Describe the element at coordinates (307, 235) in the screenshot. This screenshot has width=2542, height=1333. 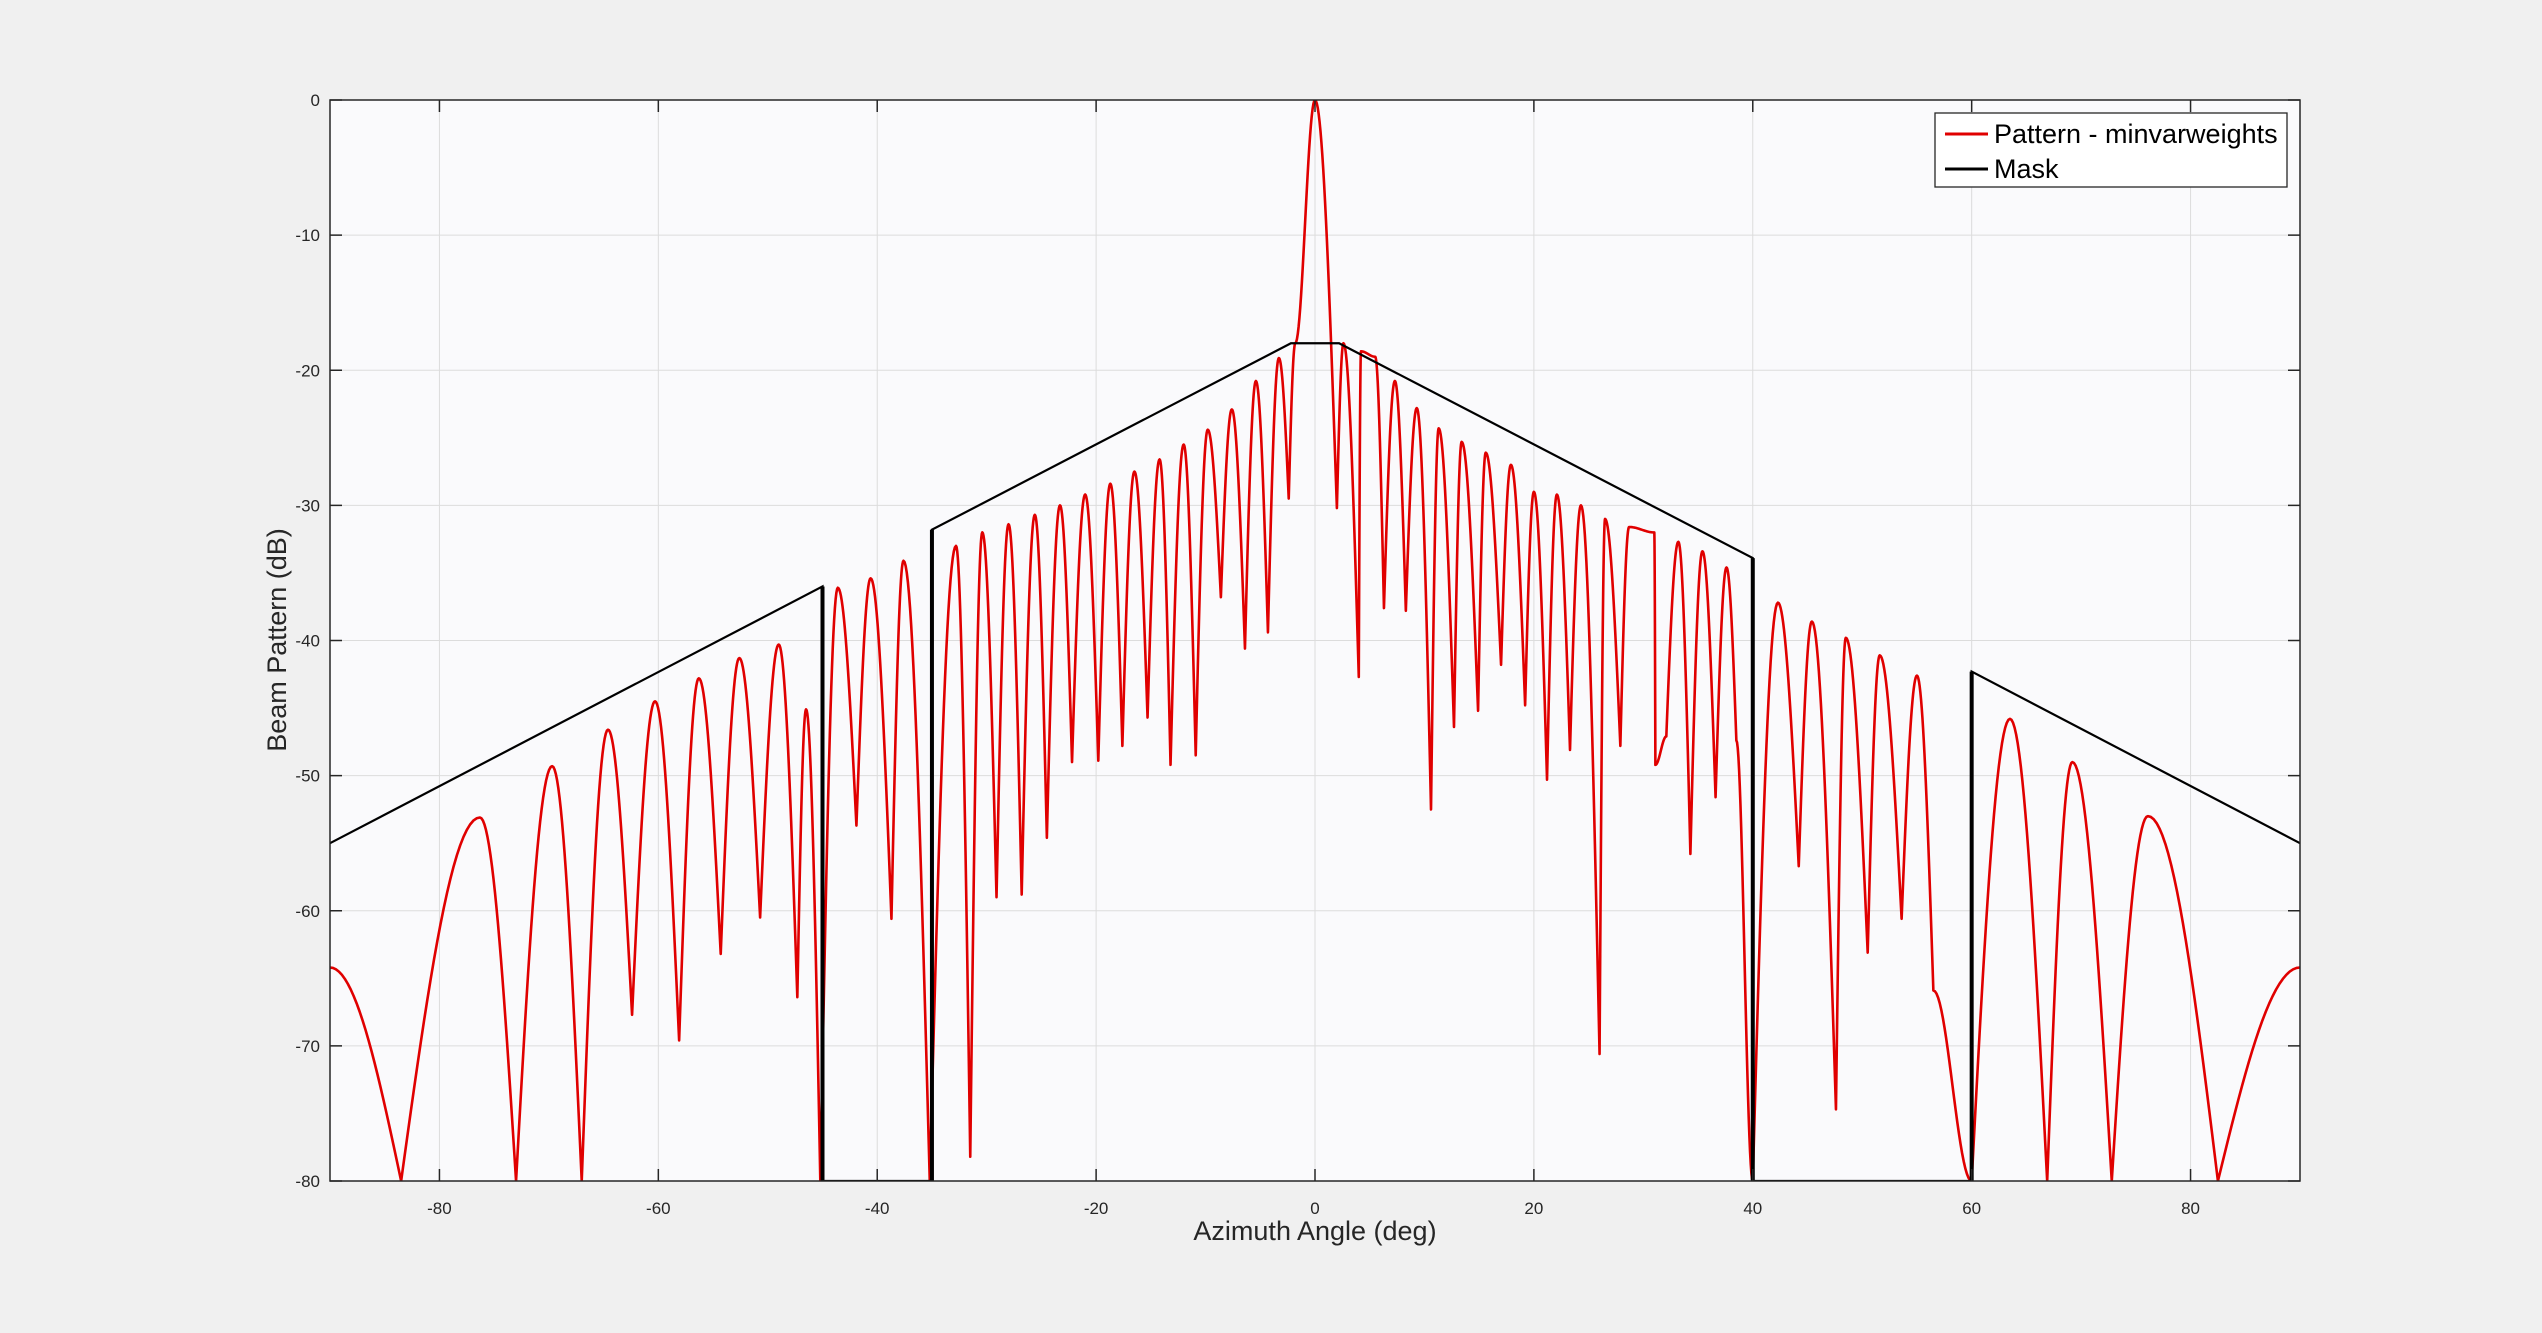
I see `y-tick-label: -10` at that location.